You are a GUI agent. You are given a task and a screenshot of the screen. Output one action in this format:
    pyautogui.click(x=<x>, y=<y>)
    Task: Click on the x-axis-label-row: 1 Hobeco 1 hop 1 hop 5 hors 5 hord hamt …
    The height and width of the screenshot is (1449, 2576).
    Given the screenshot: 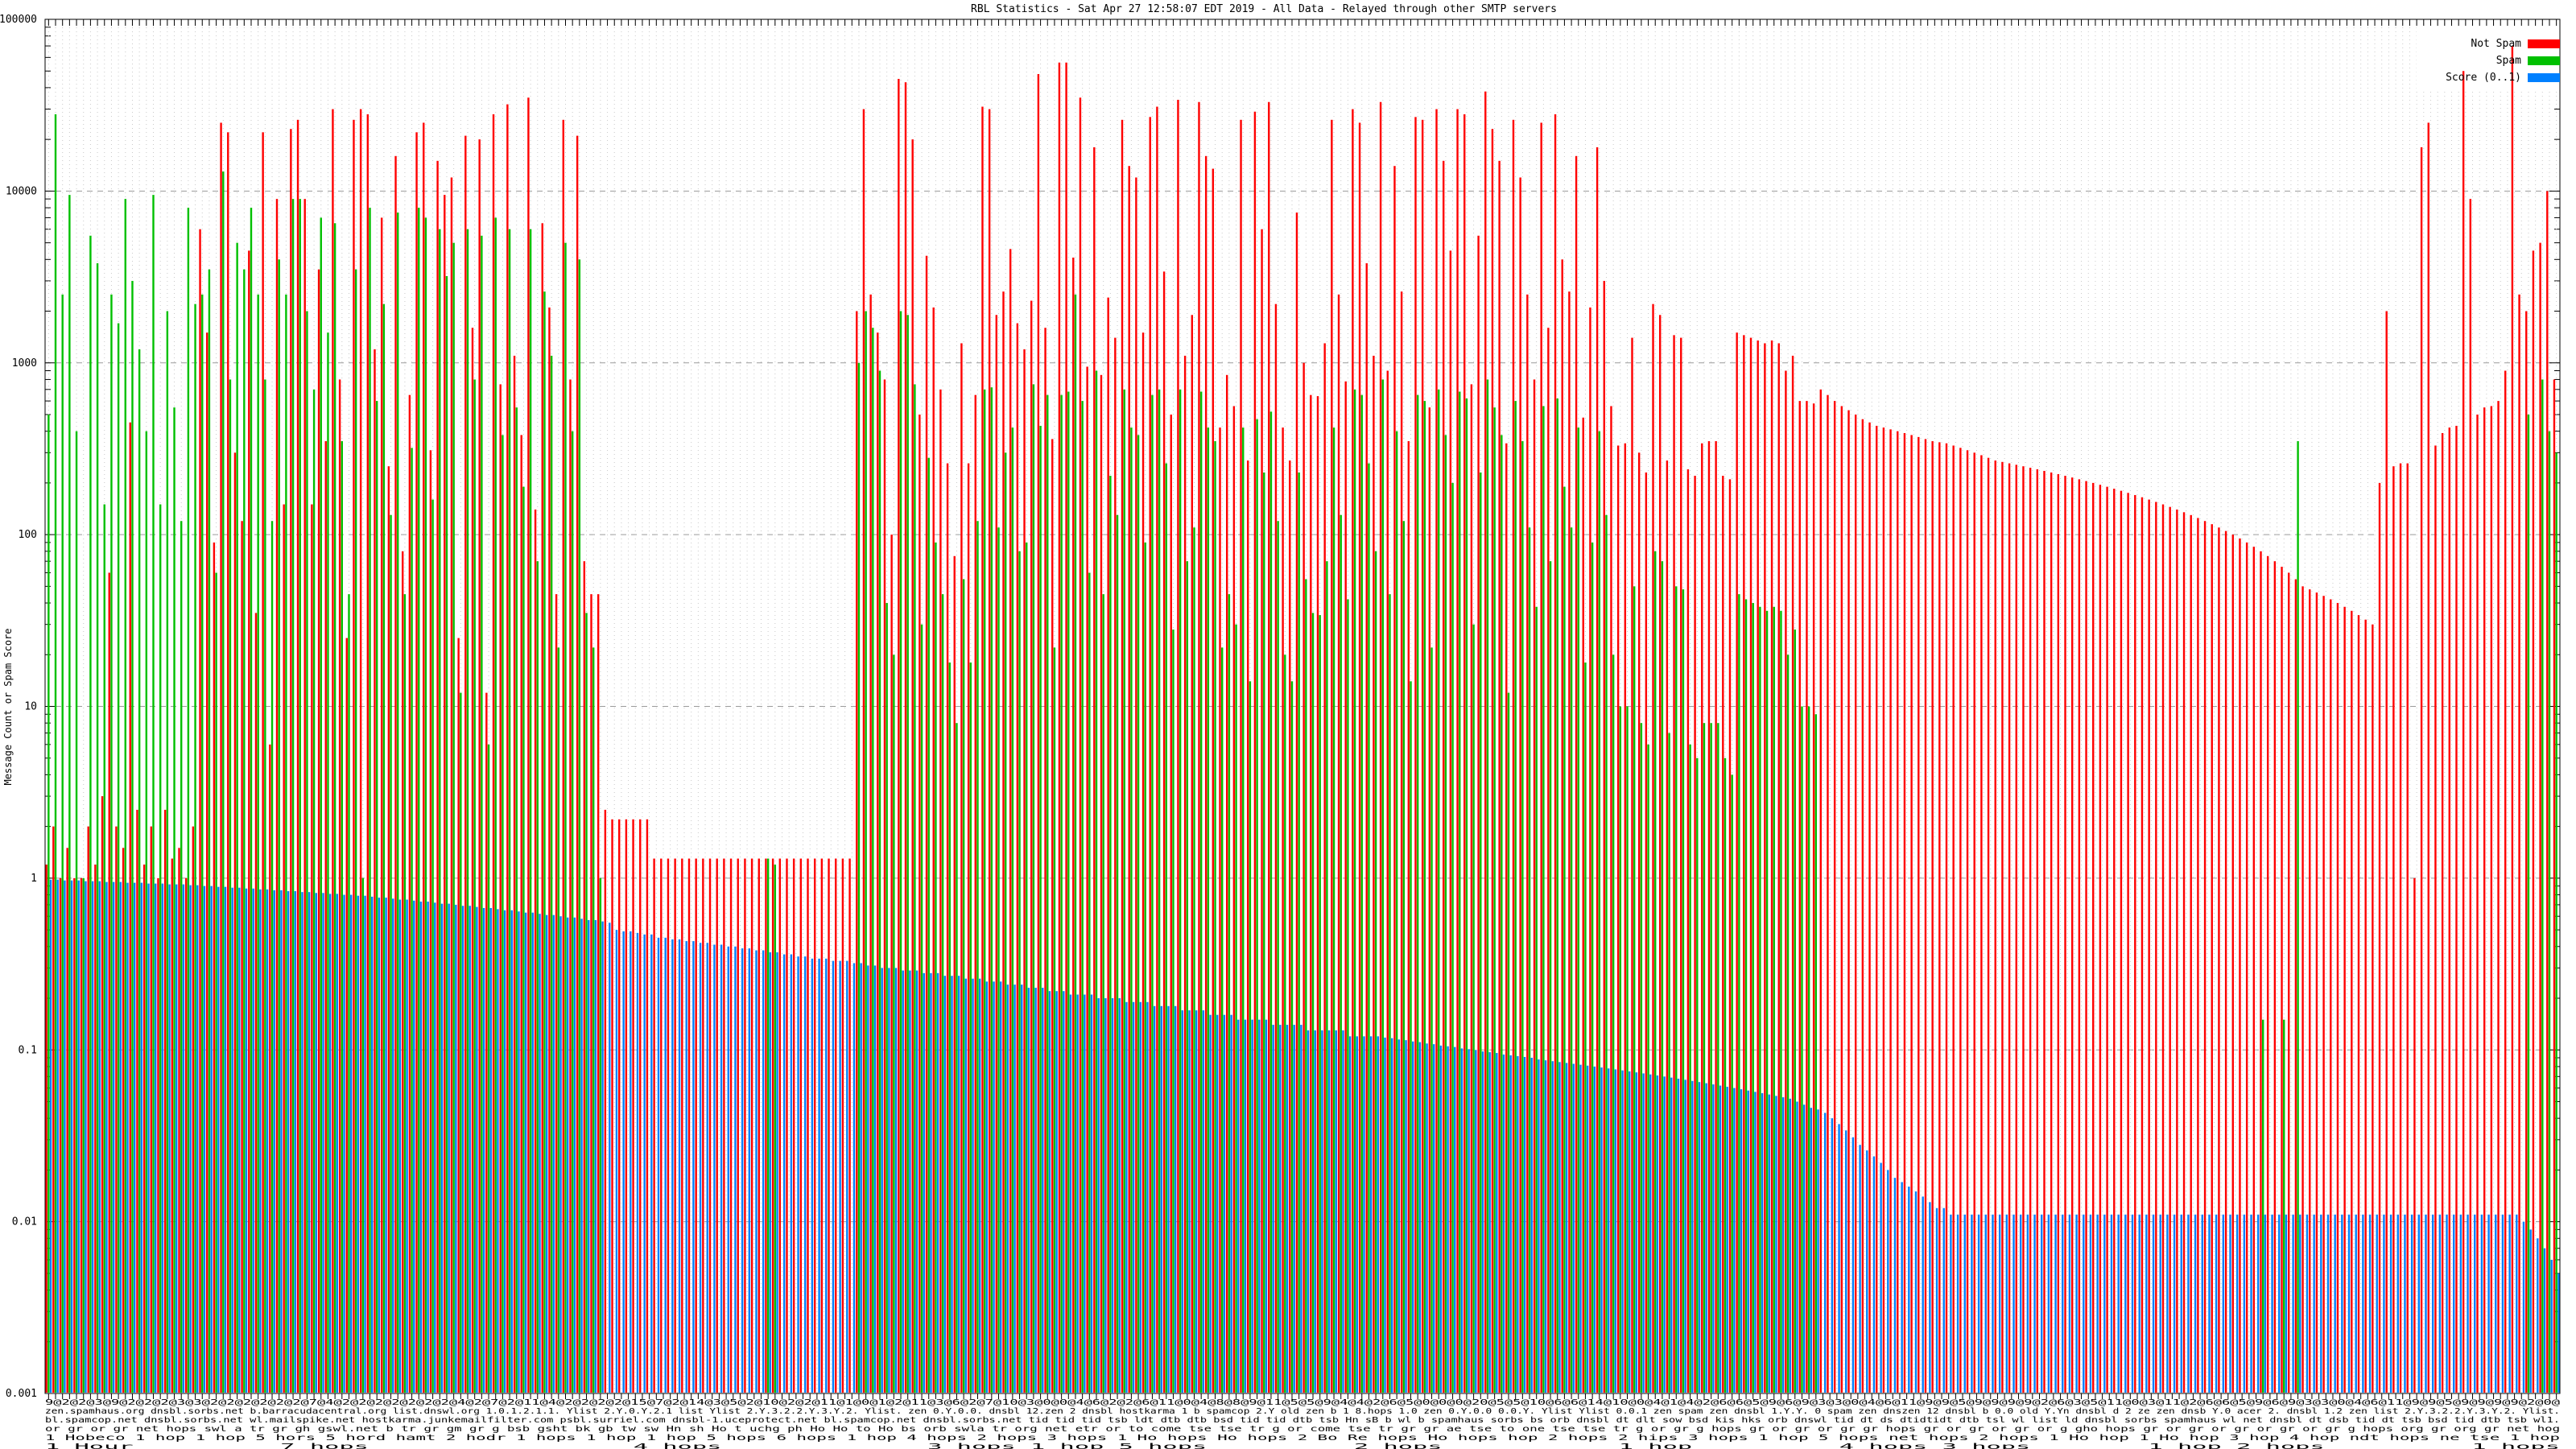 What is the action you would take?
    pyautogui.click(x=1302, y=1438)
    